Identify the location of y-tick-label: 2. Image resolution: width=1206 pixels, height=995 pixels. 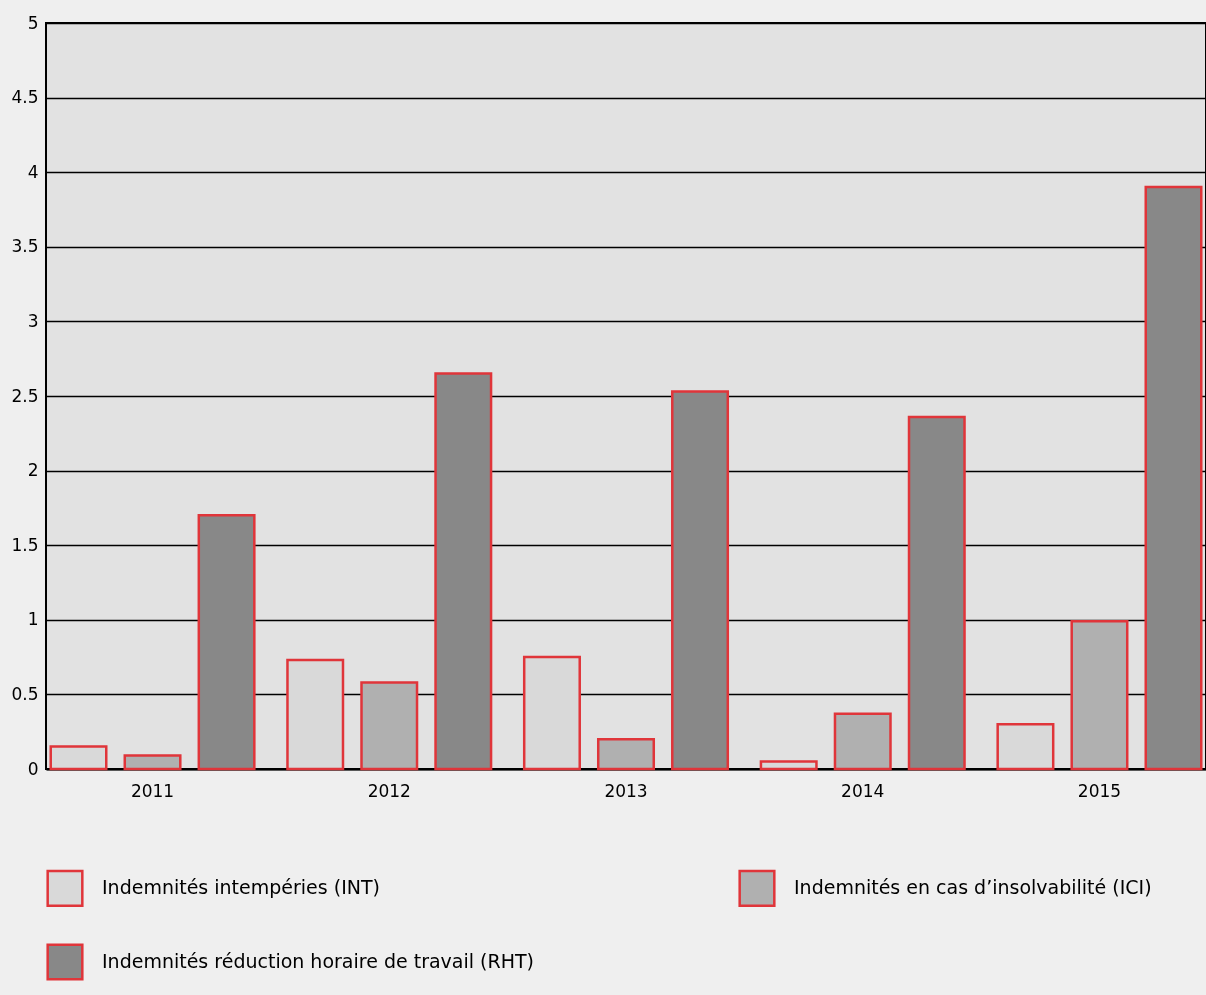
(33, 470).